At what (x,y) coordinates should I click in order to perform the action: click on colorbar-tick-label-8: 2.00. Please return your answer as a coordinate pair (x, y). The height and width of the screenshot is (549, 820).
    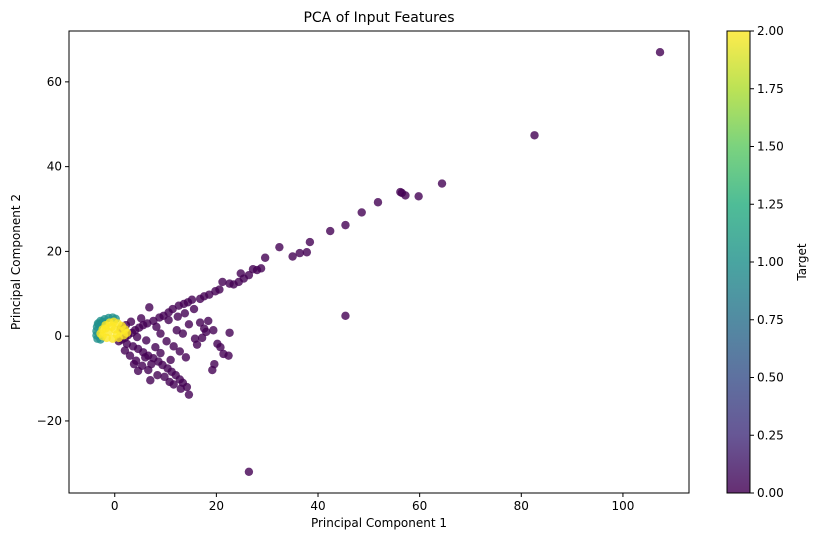
    Looking at the image, I should click on (770, 31).